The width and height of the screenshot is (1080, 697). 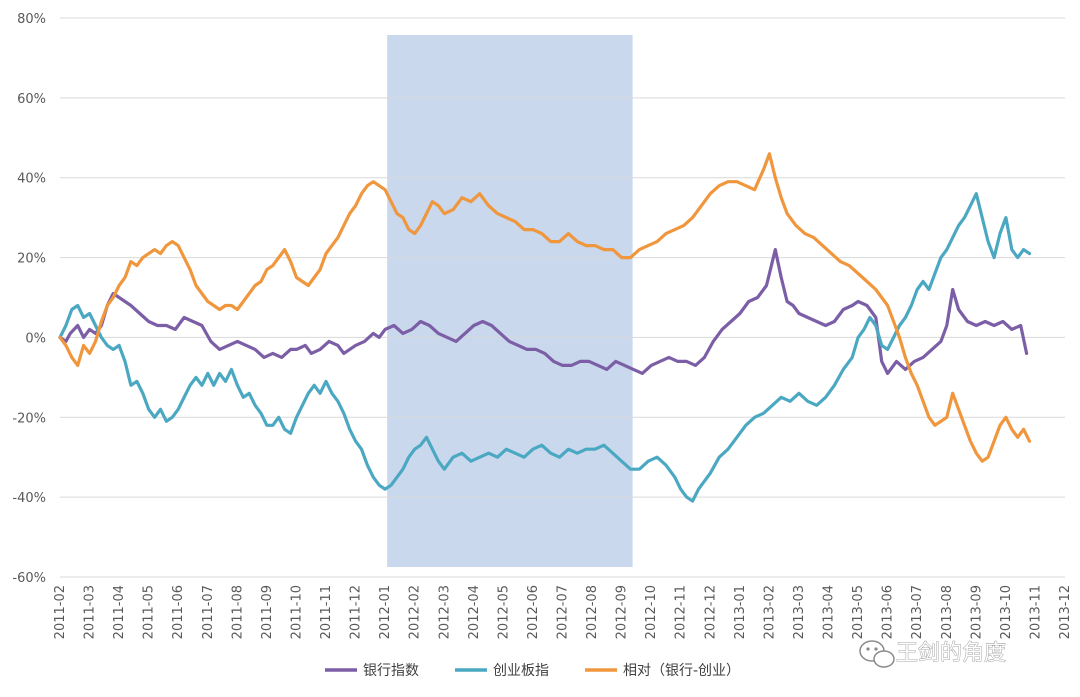 I want to click on x-tick-label: 2011-10, so click(x=296, y=612).